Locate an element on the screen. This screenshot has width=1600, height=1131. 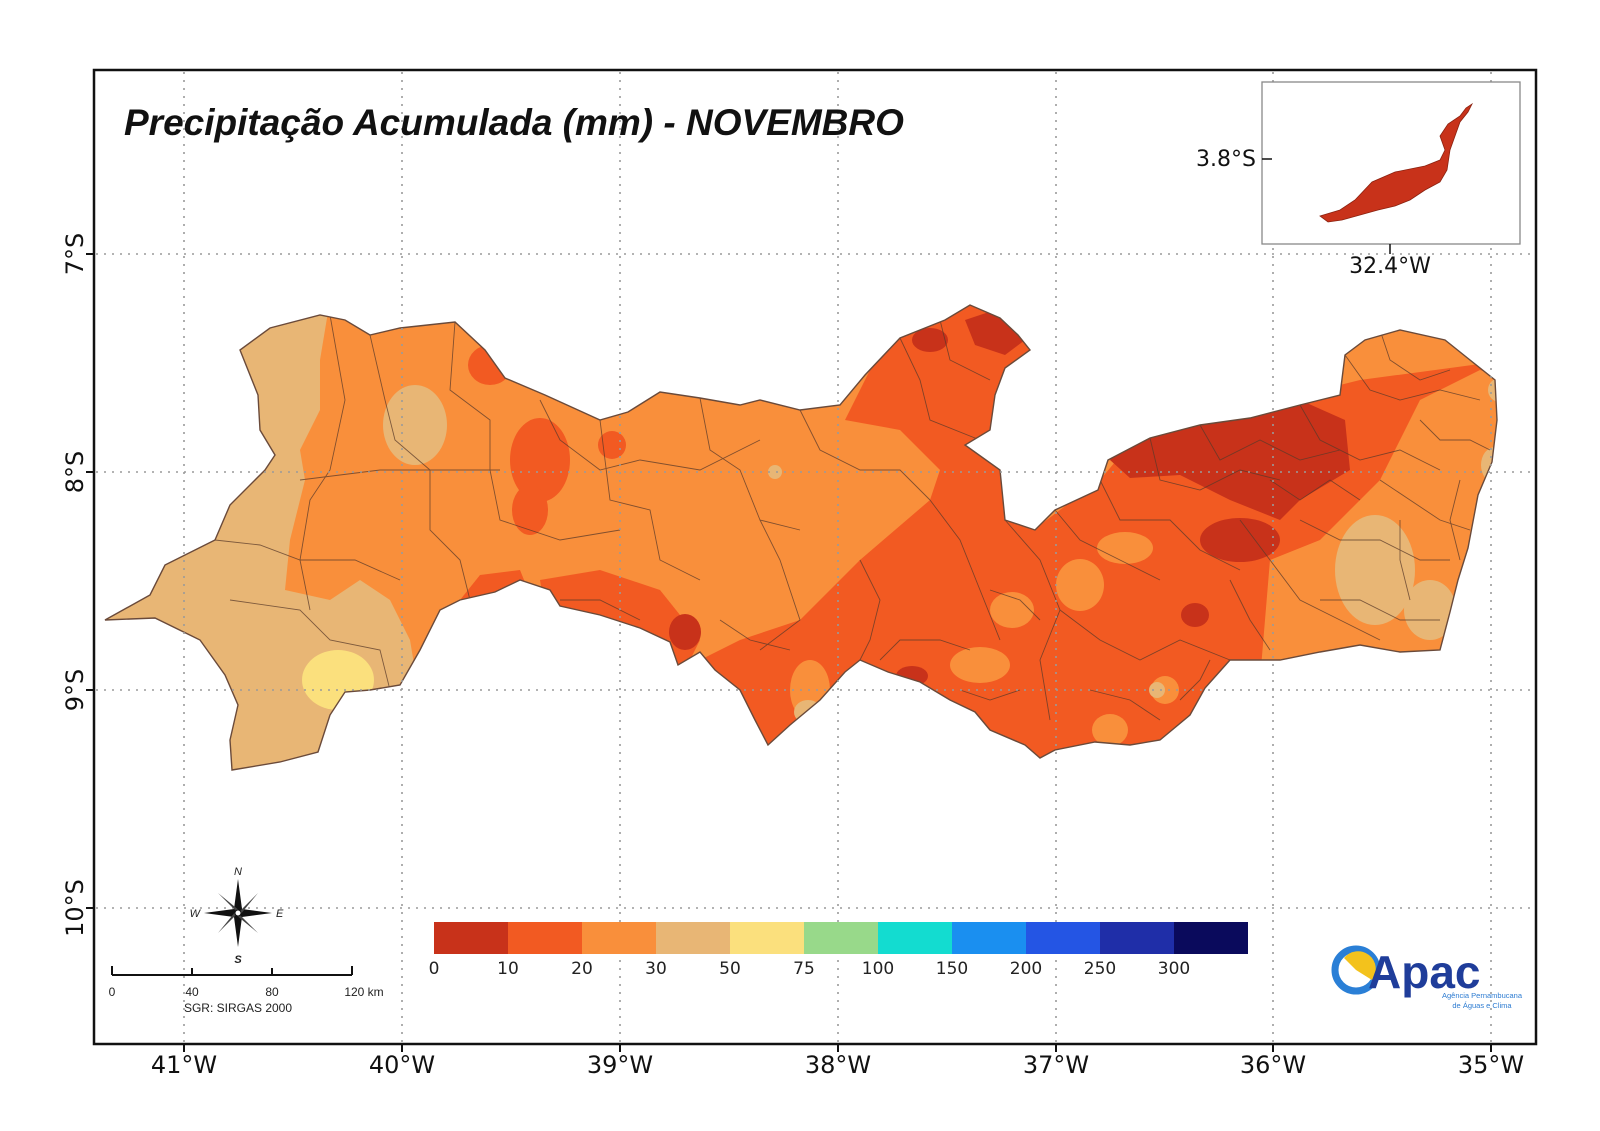
legend-label: 250 is located at coordinates (1100, 969).